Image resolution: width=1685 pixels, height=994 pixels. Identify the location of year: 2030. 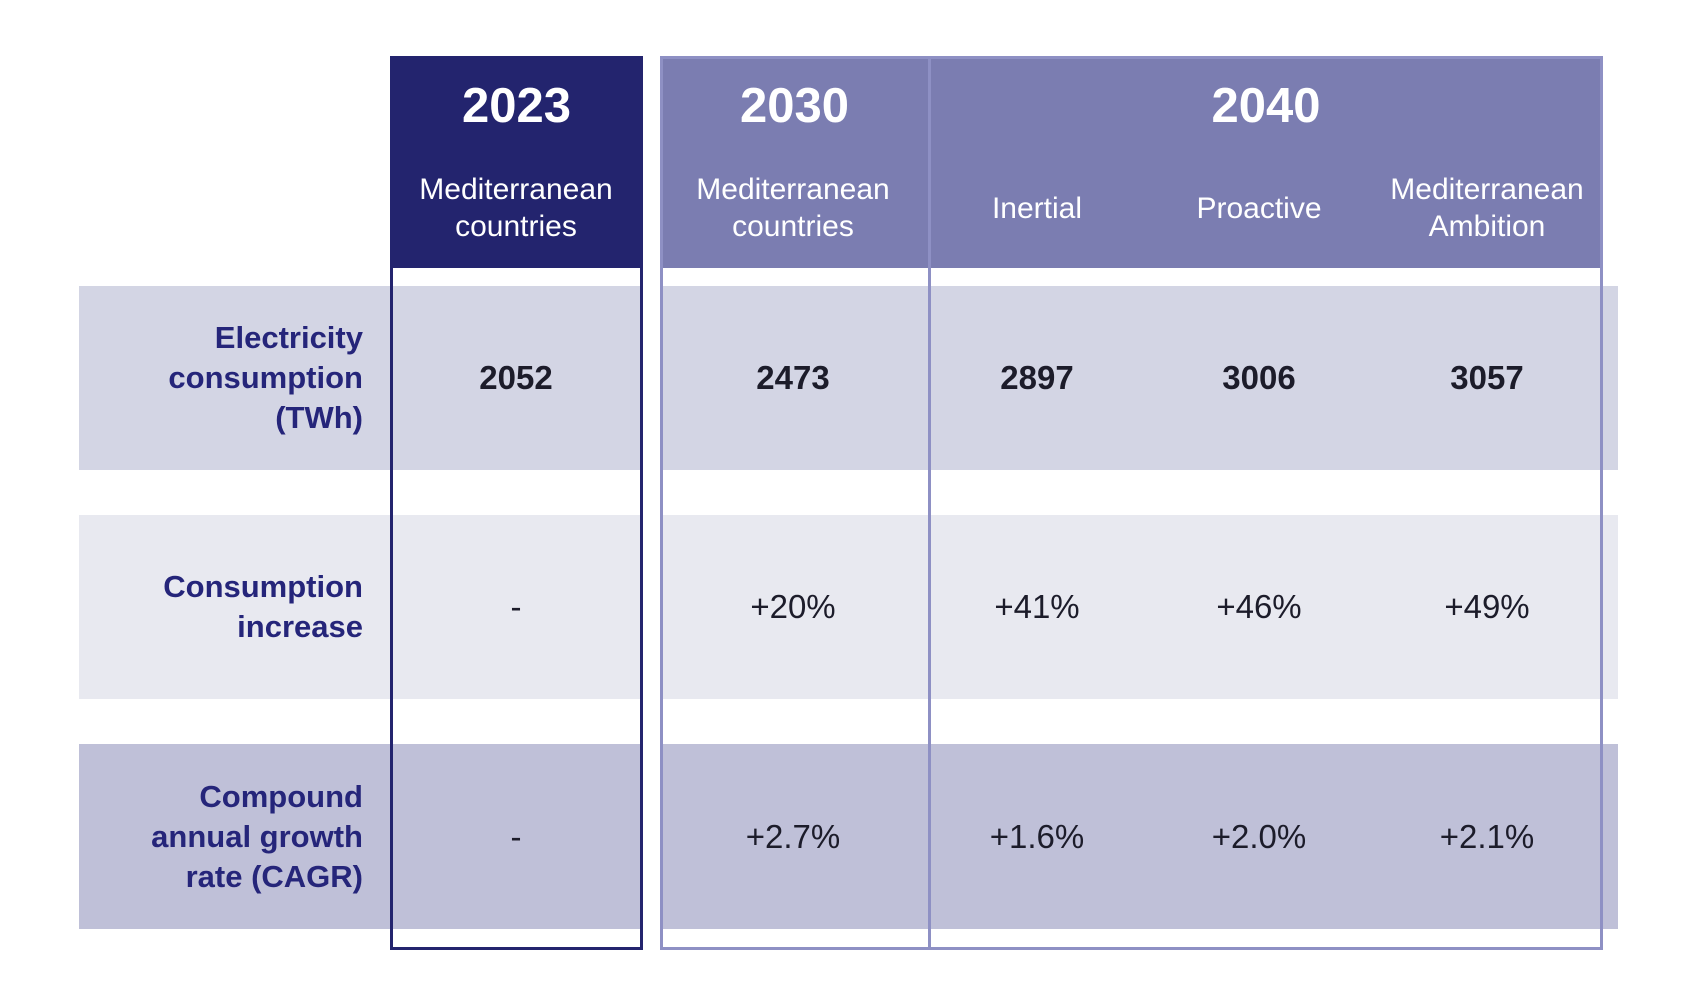
(794, 106).